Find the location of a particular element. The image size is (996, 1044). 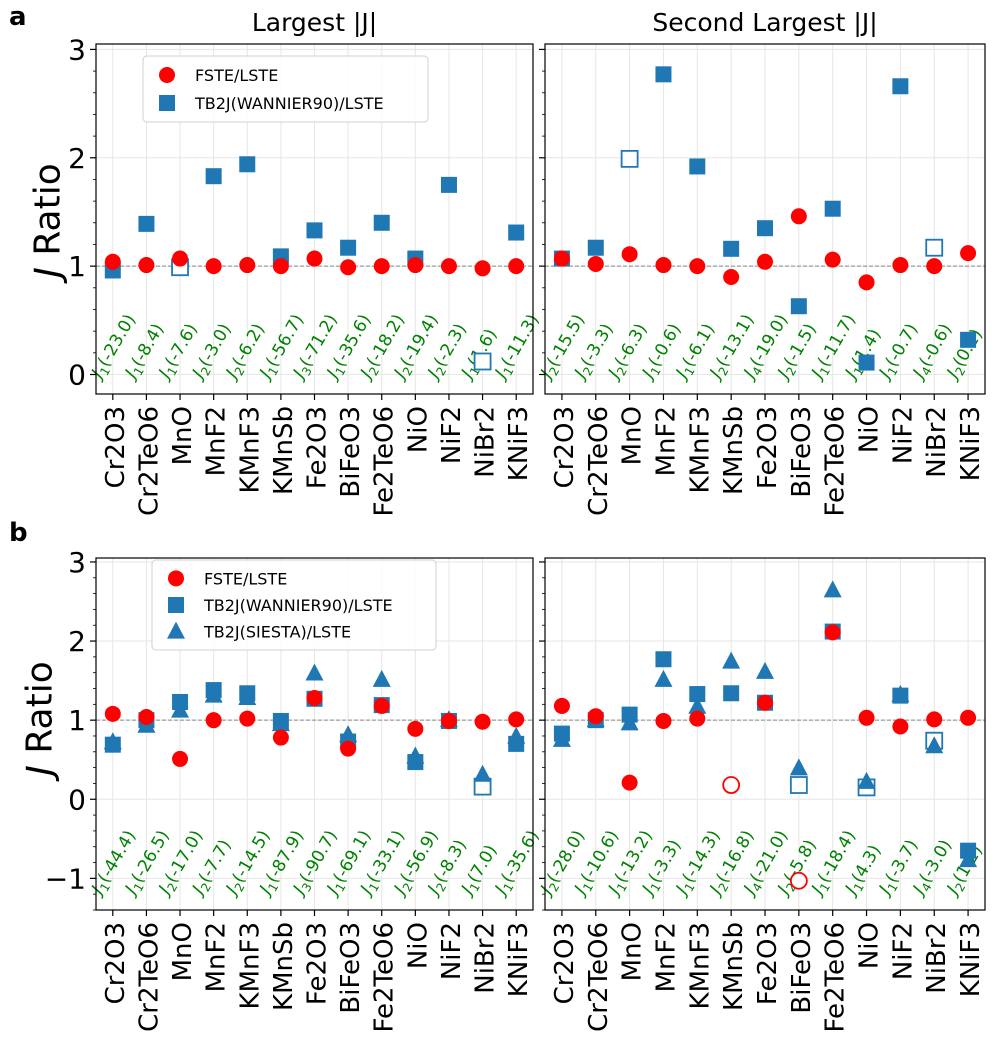

legend-marker-triangle is located at coordinates (176, 630).